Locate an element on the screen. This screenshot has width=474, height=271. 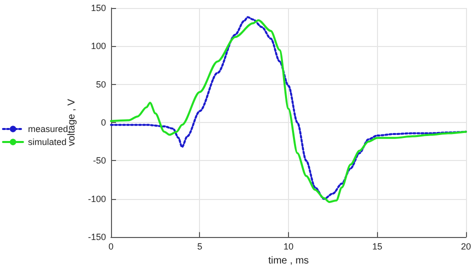
y-tick-label: -50 is located at coordinates (99, 161).